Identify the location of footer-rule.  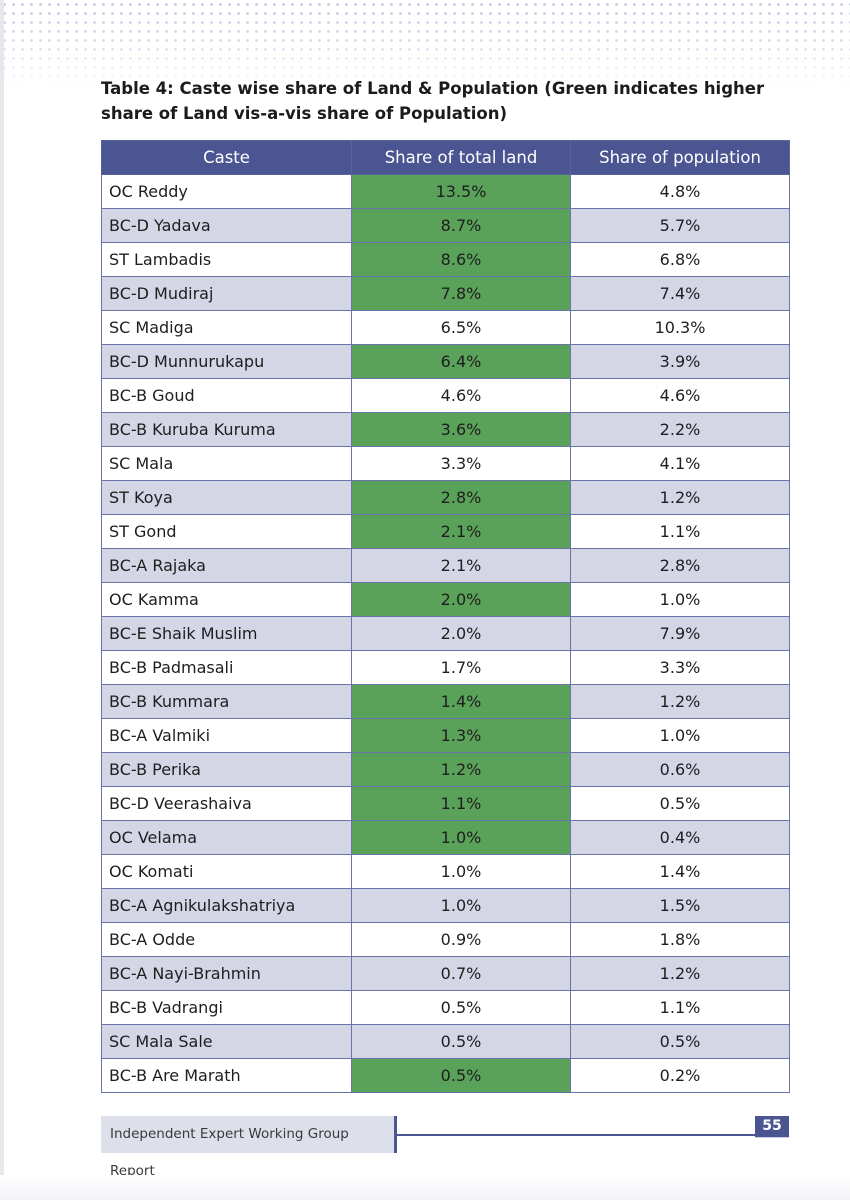
(576, 1135).